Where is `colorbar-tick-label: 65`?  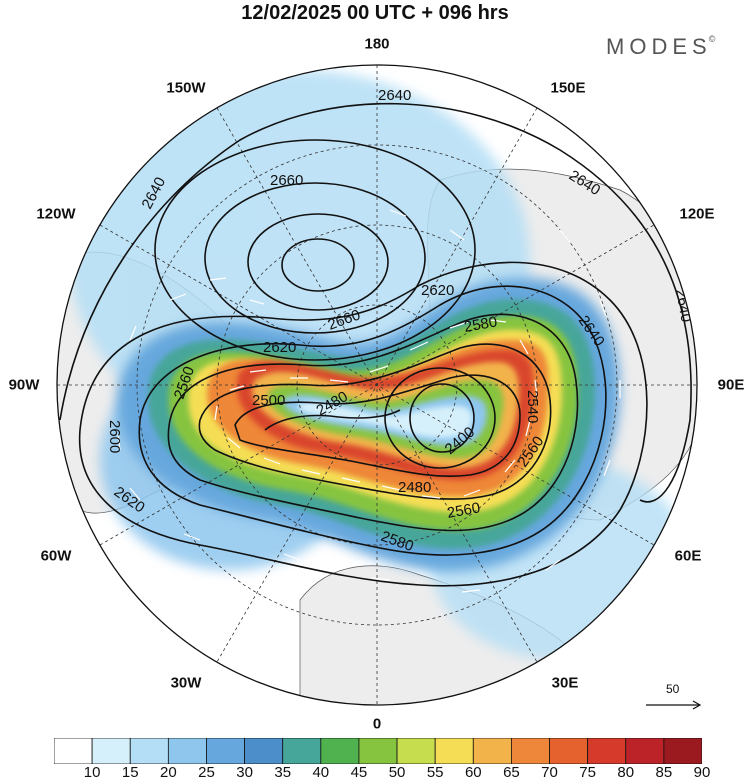
colorbar-tick-label: 65 is located at coordinates (511, 772).